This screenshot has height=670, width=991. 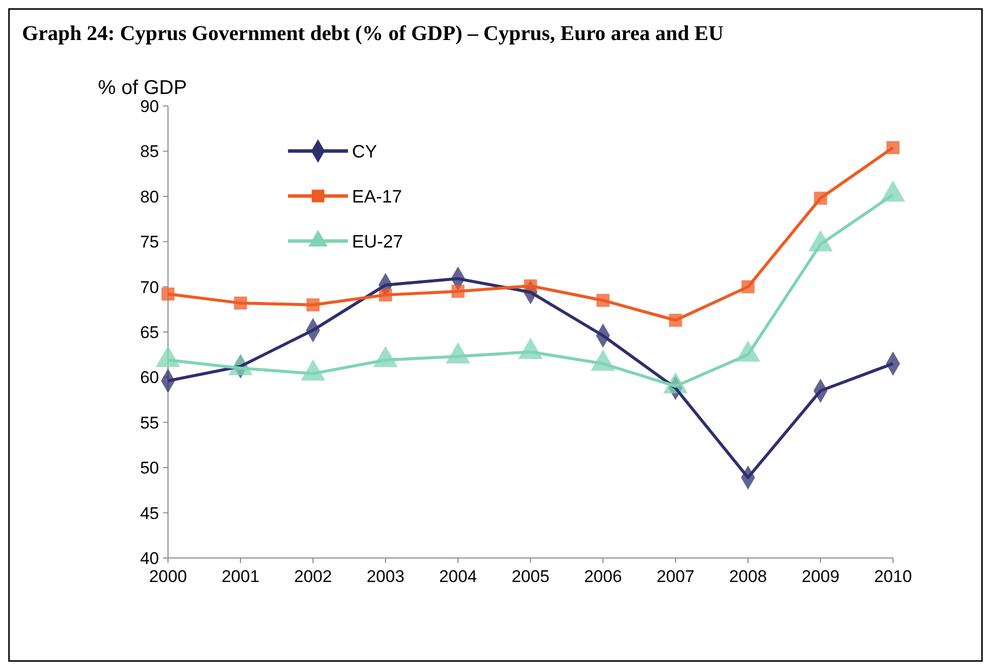 What do you see at coordinates (149, 558) in the screenshot?
I see `y-tick-label: 40` at bounding box center [149, 558].